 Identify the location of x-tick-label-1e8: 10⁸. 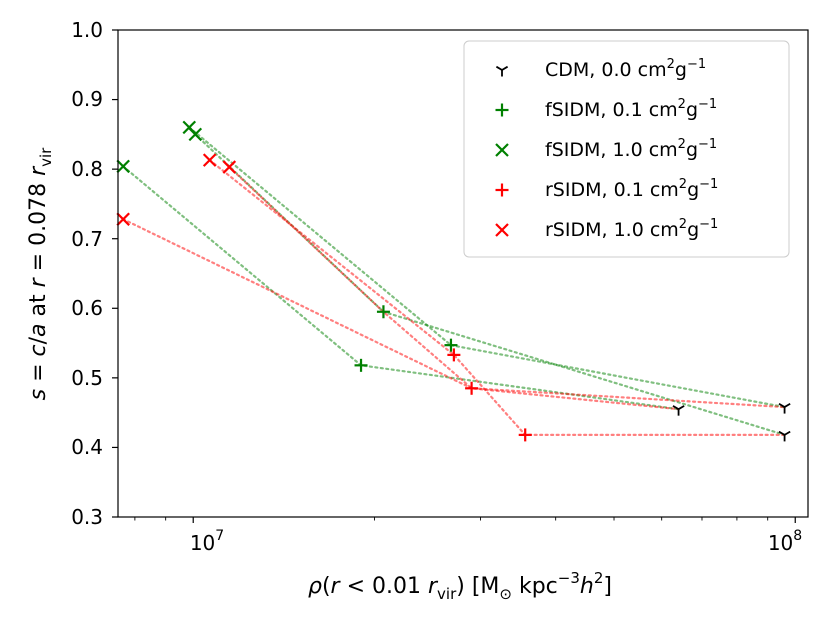
(785, 541).